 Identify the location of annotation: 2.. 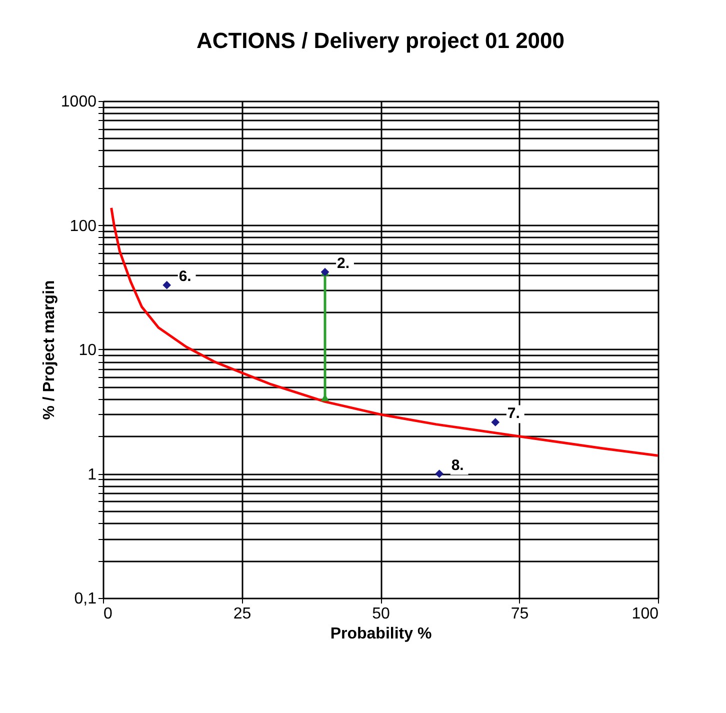
(343, 263).